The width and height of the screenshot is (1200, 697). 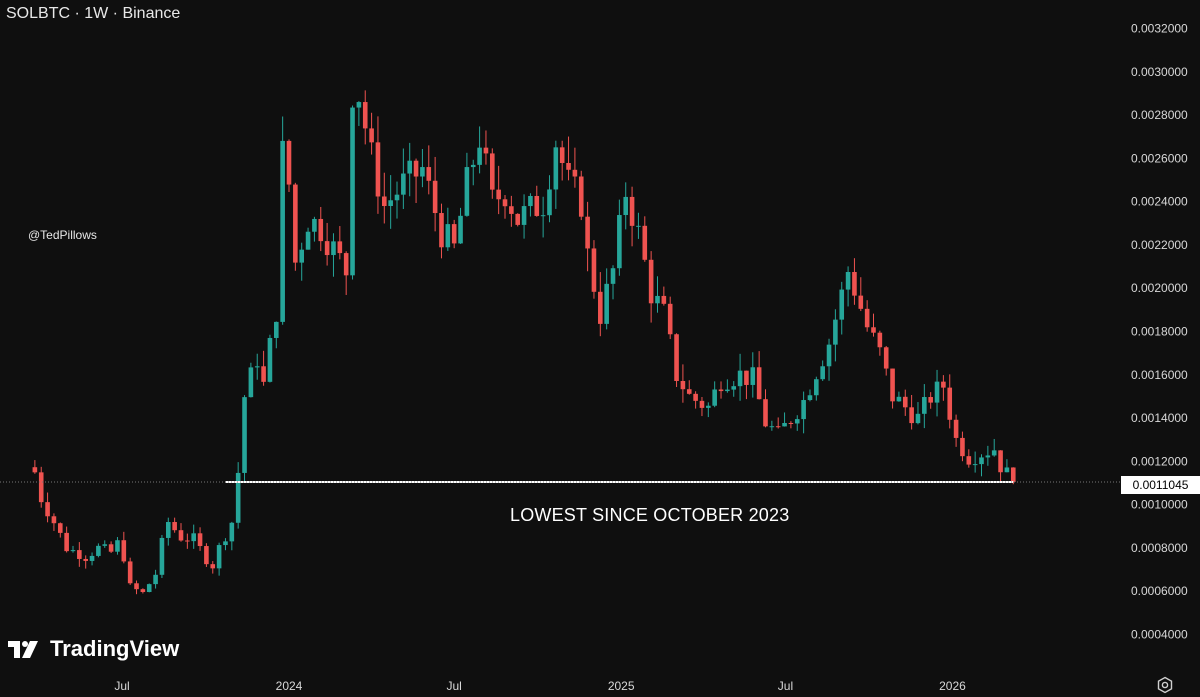 What do you see at coordinates (1159, 418) in the screenshot?
I see `y-tick-label: 0.0014000` at bounding box center [1159, 418].